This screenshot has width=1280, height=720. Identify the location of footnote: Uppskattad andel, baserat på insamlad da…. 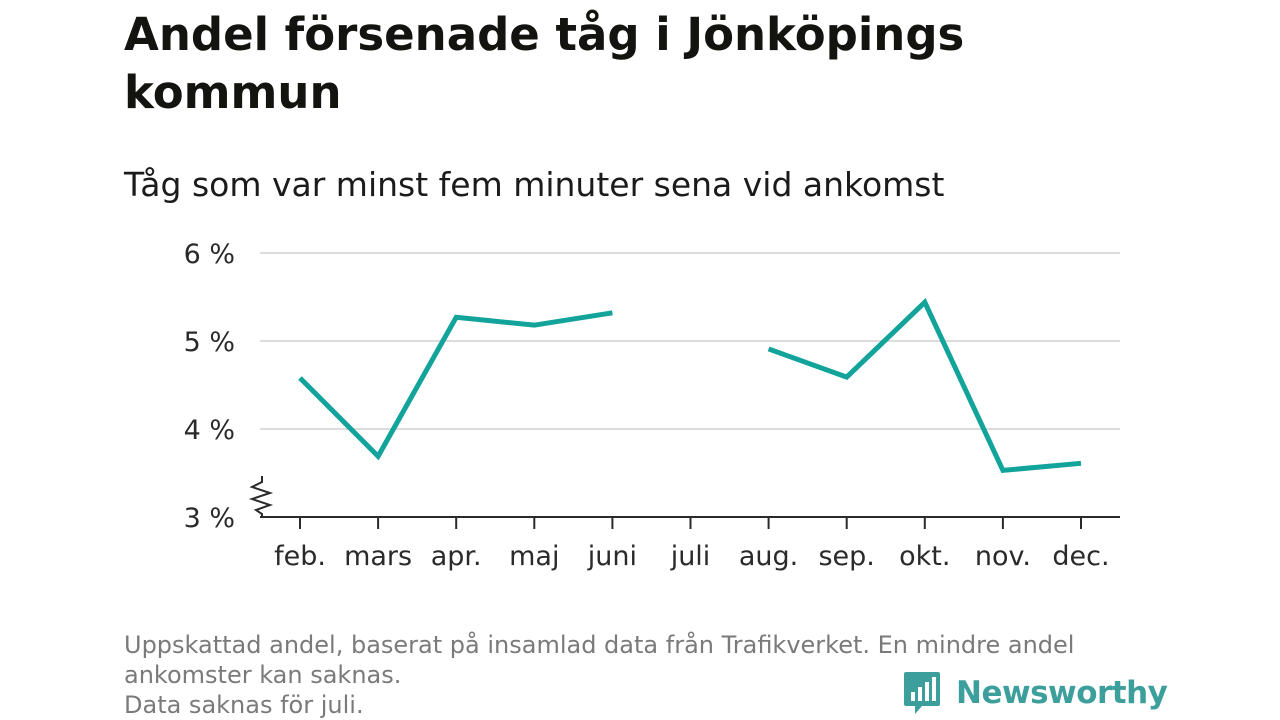
(644, 675).